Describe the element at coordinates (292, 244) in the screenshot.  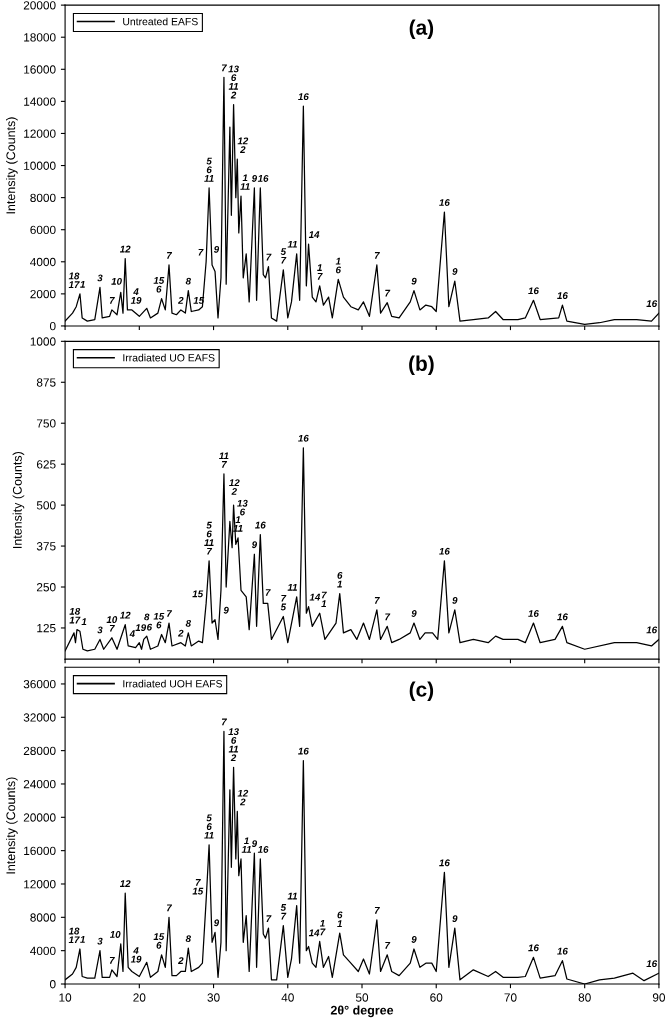
I see `annotation: 11` at that location.